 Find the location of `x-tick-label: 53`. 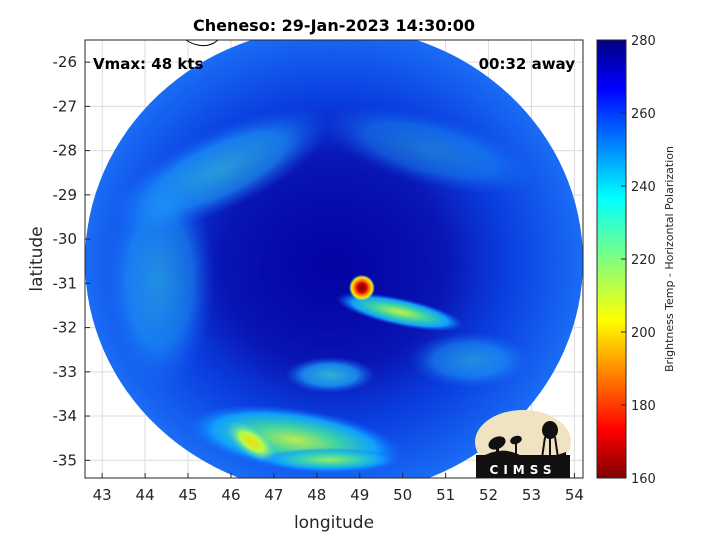

x-tick-label: 53 is located at coordinates (531, 495).